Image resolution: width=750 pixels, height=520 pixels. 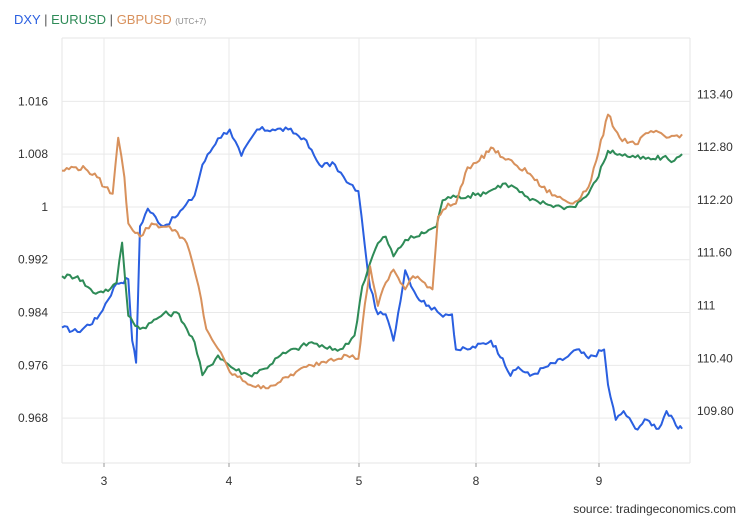 What do you see at coordinates (33, 313) in the screenshot?
I see `left-tick-label: 0.984` at bounding box center [33, 313].